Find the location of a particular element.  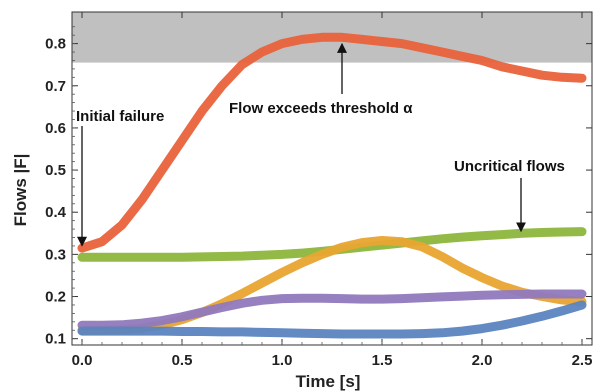

y-axis-title: Flows |F| is located at coordinates (20, 190).